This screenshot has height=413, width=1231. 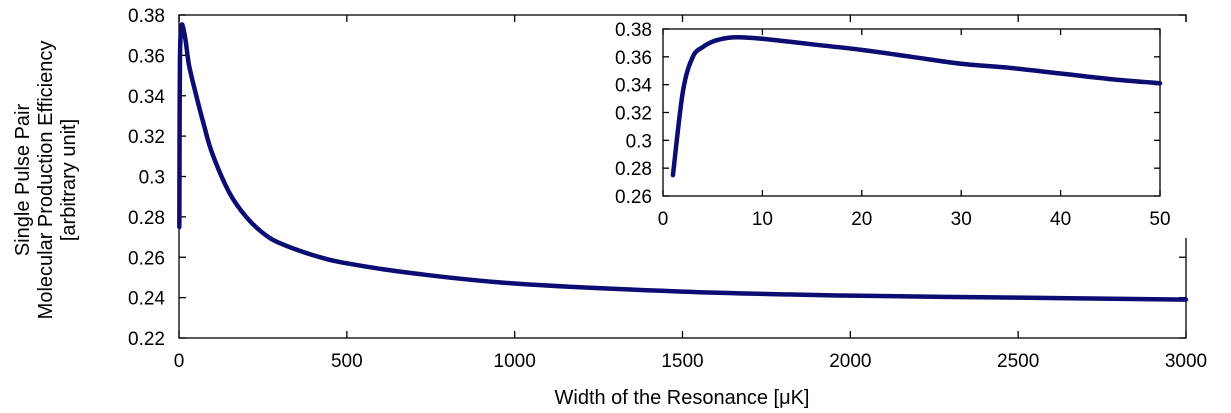 I want to click on main-y-tick-label: 0.24, so click(x=146, y=299).